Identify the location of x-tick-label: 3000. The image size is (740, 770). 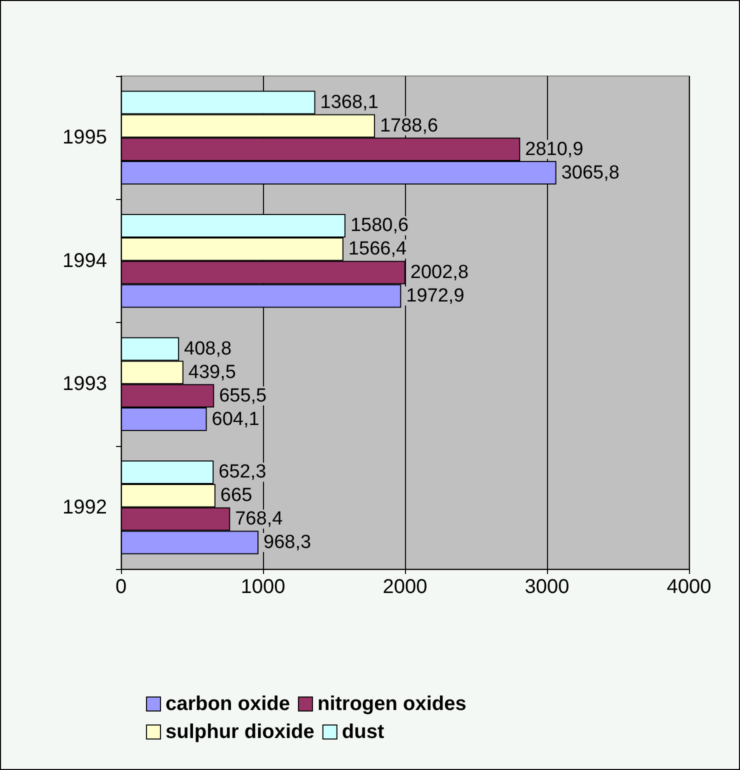
(547, 587).